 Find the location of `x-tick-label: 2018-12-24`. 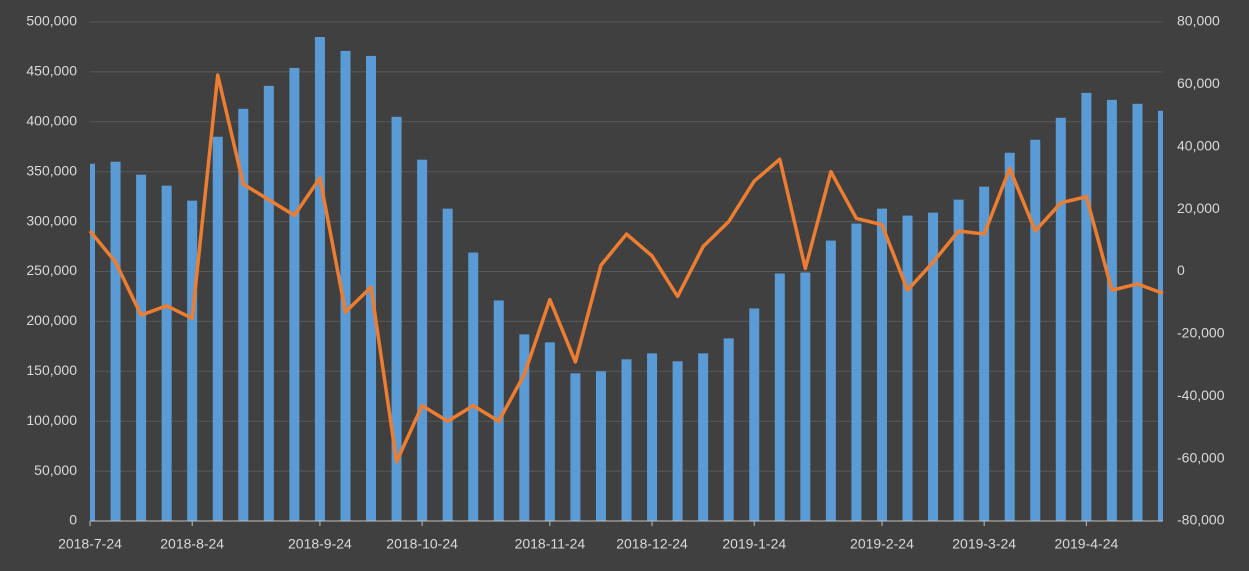

x-tick-label: 2018-12-24 is located at coordinates (652, 544).